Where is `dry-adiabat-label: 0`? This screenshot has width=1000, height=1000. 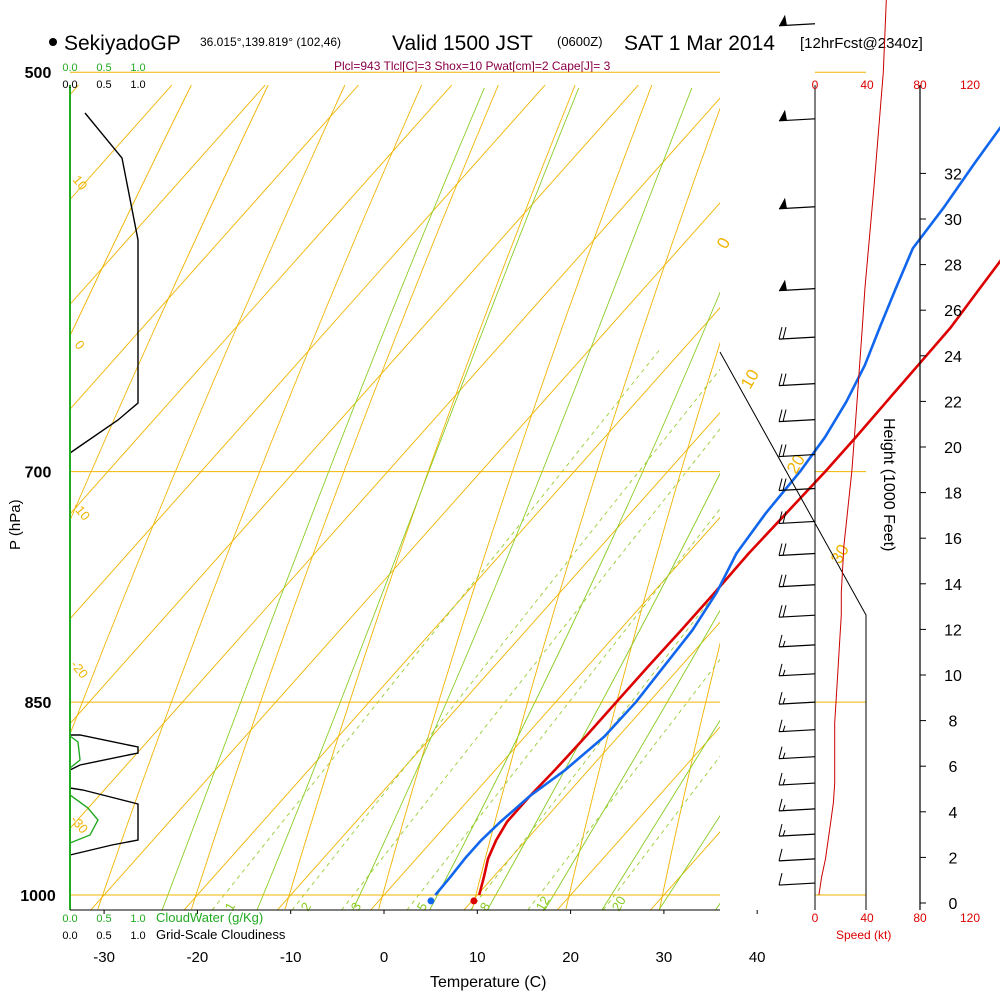 dry-adiabat-label: 0 is located at coordinates (80, 344).